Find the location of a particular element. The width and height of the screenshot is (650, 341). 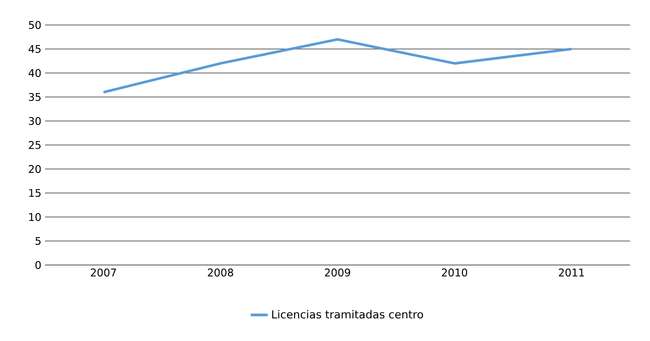

y-tick-label: 35 is located at coordinates (34, 97).